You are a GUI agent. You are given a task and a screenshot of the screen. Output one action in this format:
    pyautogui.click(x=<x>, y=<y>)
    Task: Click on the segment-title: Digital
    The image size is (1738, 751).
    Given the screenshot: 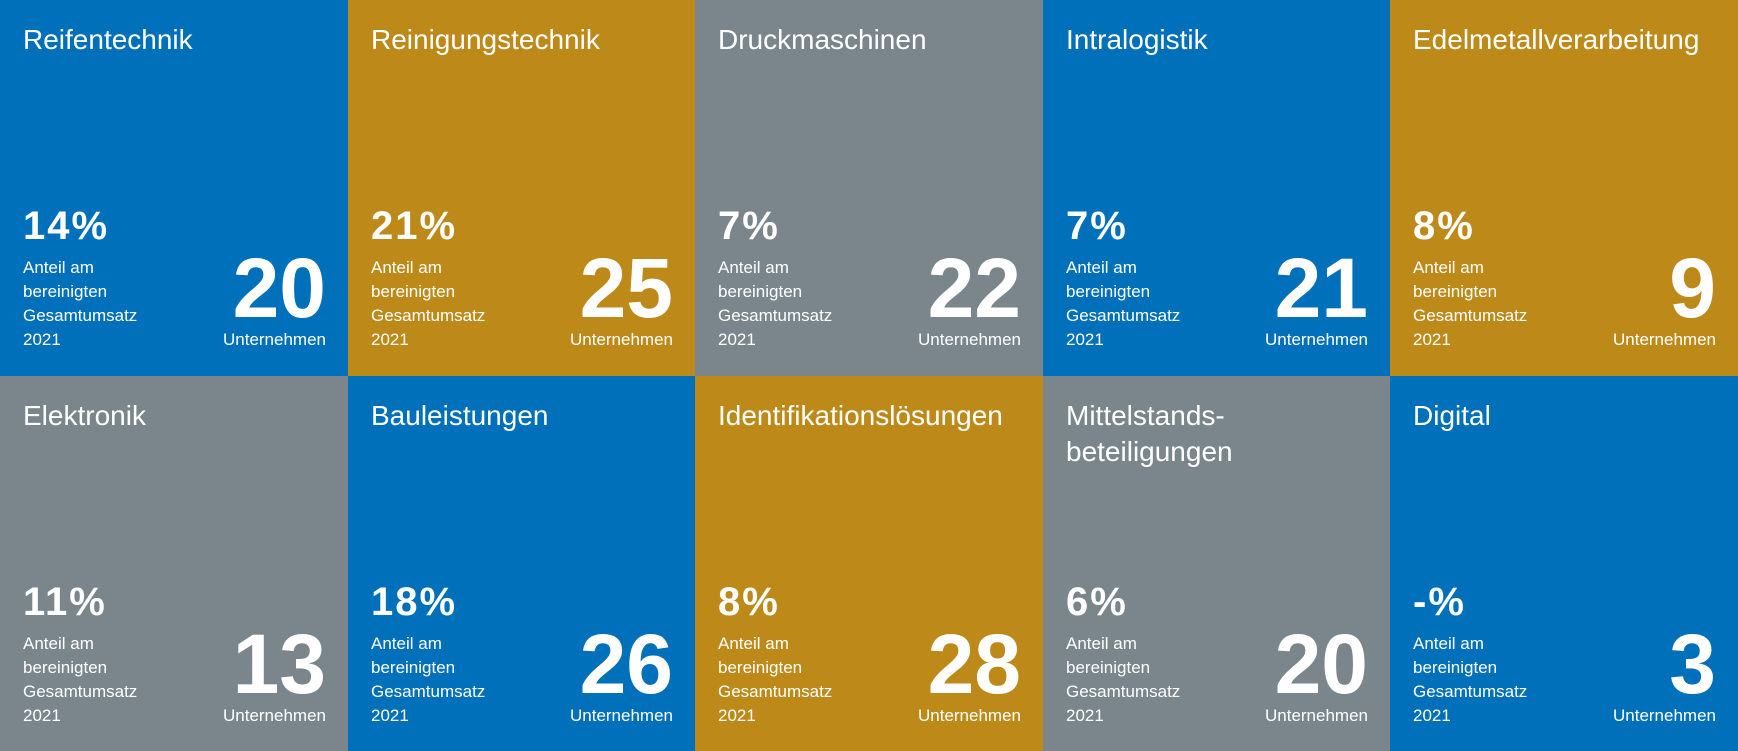 What is the action you would take?
    pyautogui.click(x=1452, y=415)
    